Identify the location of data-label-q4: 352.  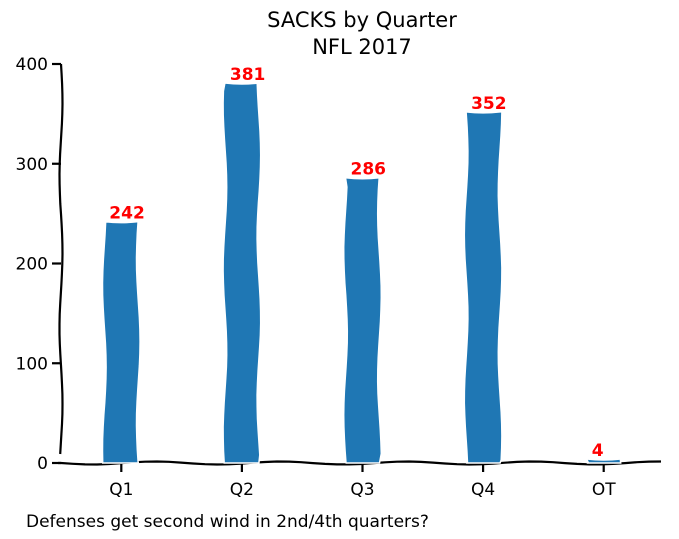
(489, 104).